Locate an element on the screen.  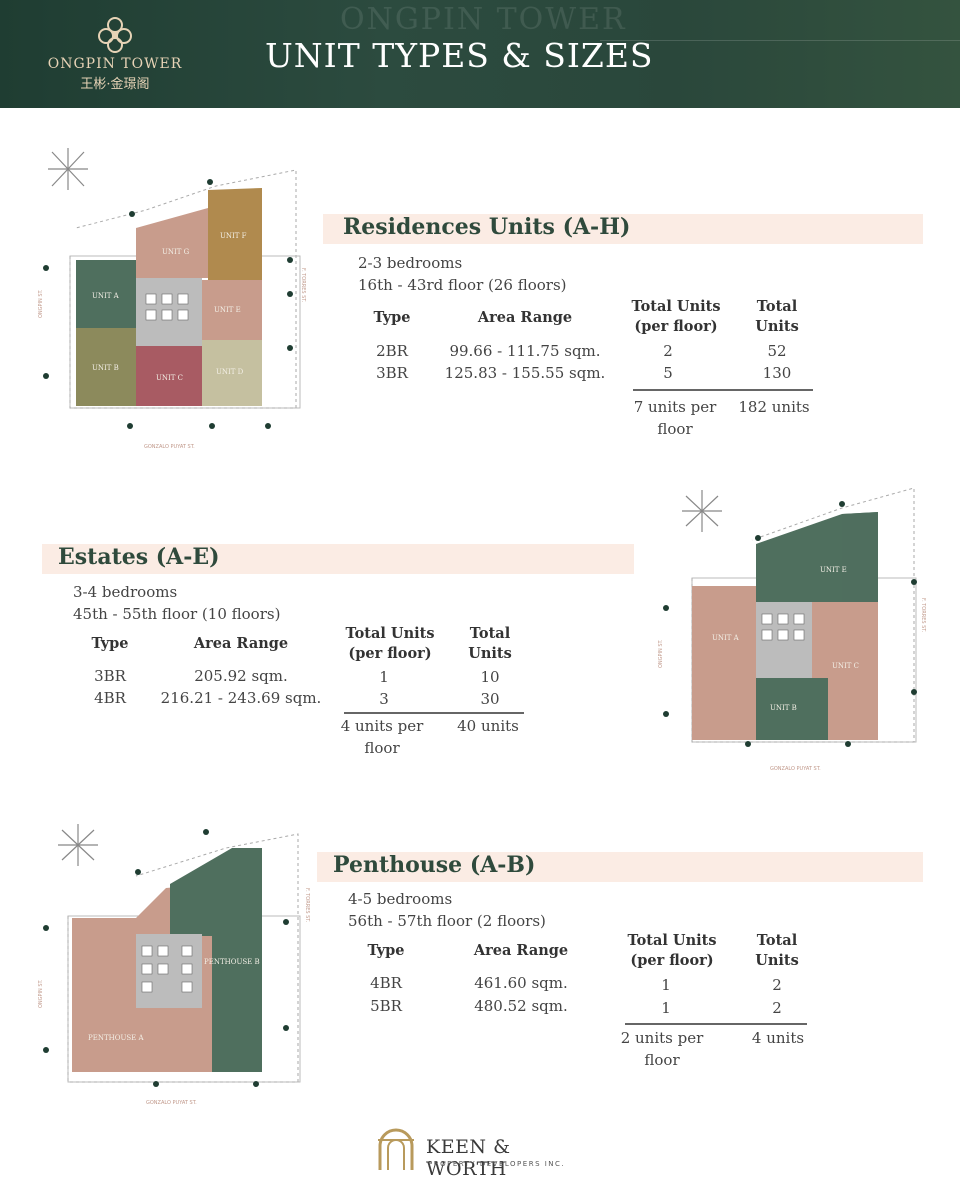
svg-text: UNIT D is located at coordinates (230, 372).